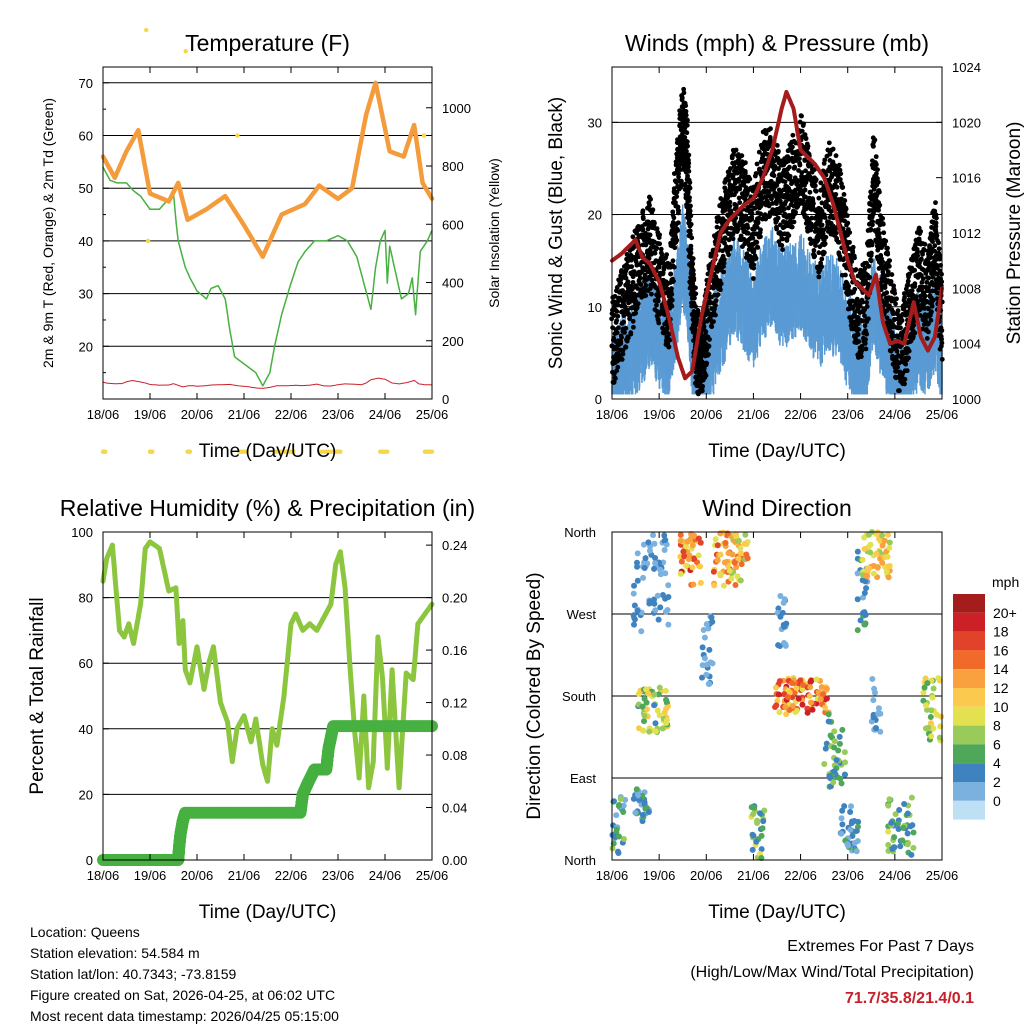  Describe the element at coordinates (197, 414) in the screenshot. I see `x-tick-label: 20/06` at that location.